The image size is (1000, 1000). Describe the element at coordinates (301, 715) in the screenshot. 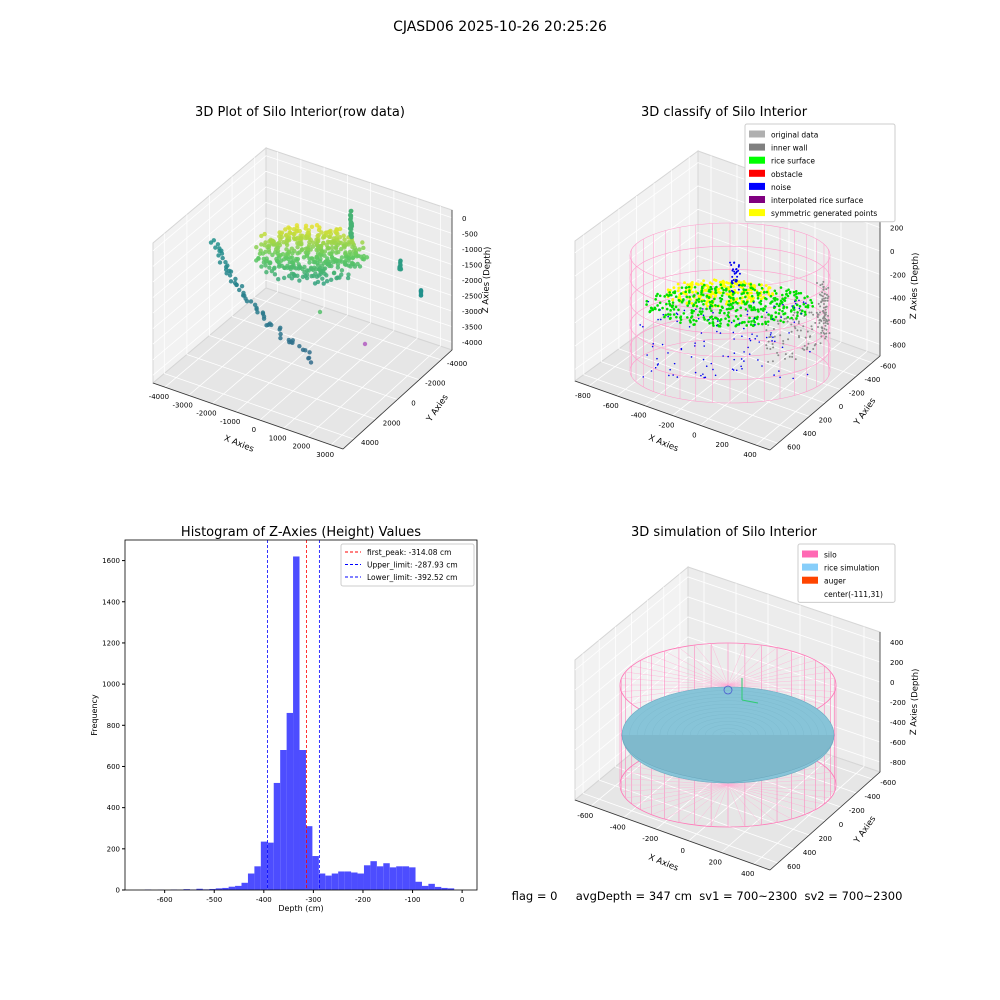

I see `plot-frame` at that location.